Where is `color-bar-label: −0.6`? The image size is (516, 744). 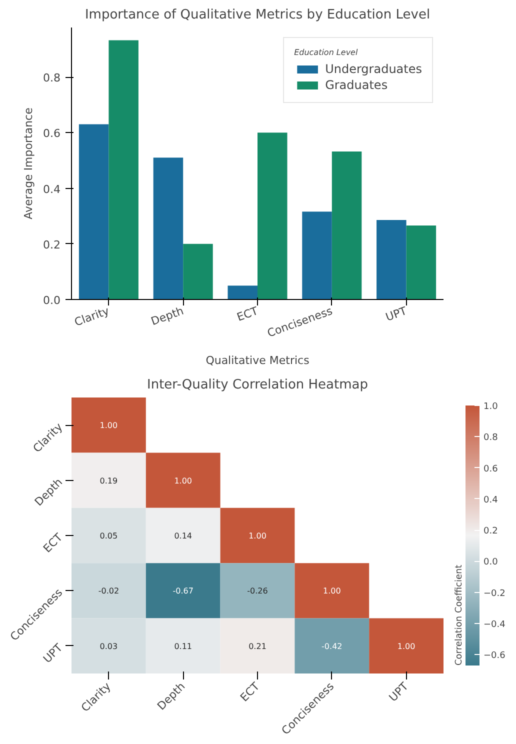 color-bar-label: −0.6 is located at coordinates (495, 656).